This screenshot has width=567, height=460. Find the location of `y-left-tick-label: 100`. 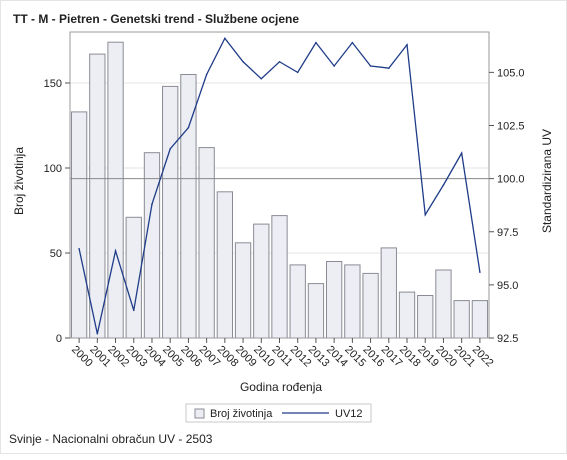

y-left-tick-label: 100 is located at coordinates (53, 169).